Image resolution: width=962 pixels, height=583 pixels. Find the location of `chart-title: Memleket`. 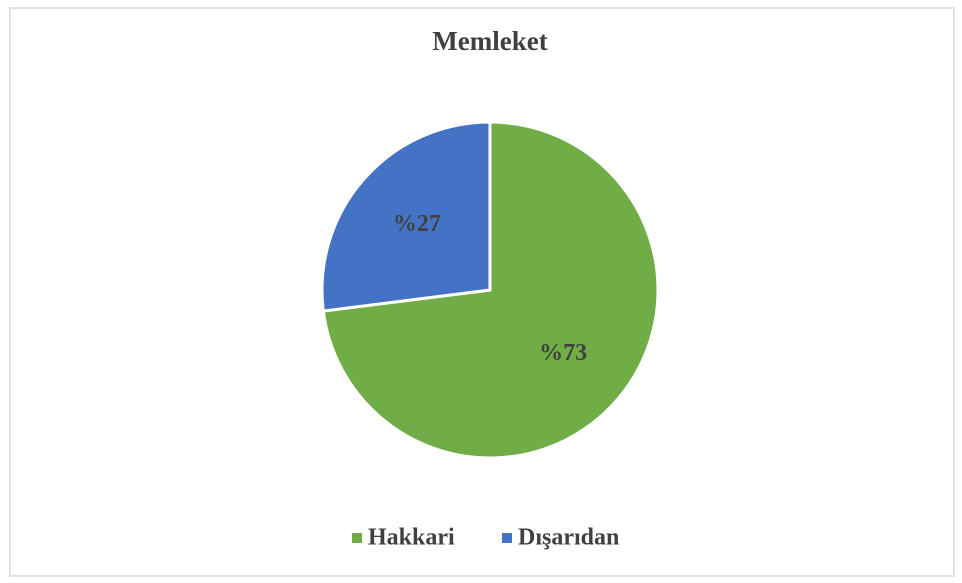

chart-title: Memleket is located at coordinates (489, 41).